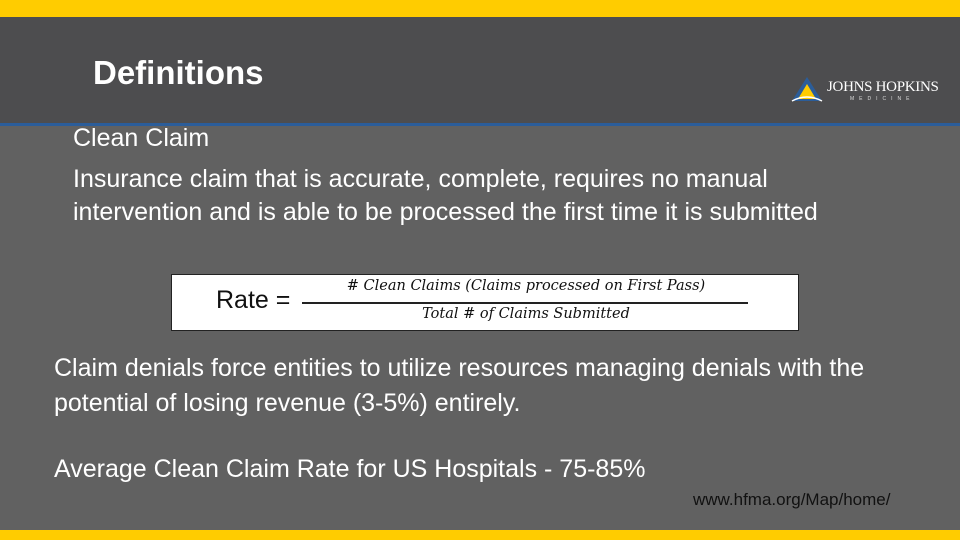  I want to click on source-link: www.hfma.org/Map/home/, so click(792, 499).